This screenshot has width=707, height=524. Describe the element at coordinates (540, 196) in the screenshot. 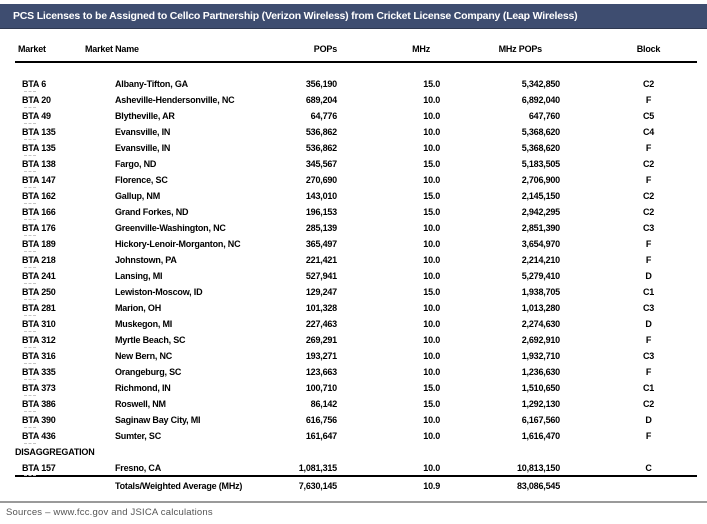

I see `mhz-pops-cell: 2,145,150` at that location.